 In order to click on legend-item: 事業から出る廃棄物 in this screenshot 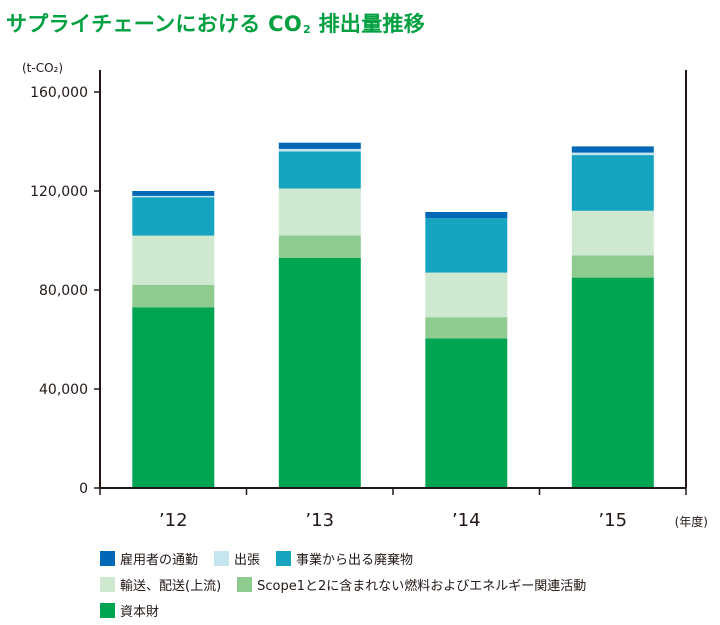, I will do `click(344, 558)`.